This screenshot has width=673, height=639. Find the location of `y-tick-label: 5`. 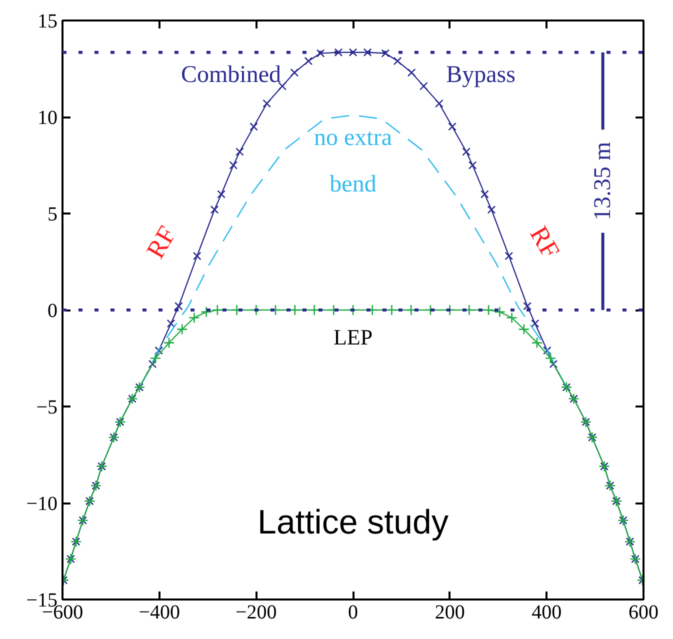

y-tick-label: 5 is located at coordinates (53, 215).